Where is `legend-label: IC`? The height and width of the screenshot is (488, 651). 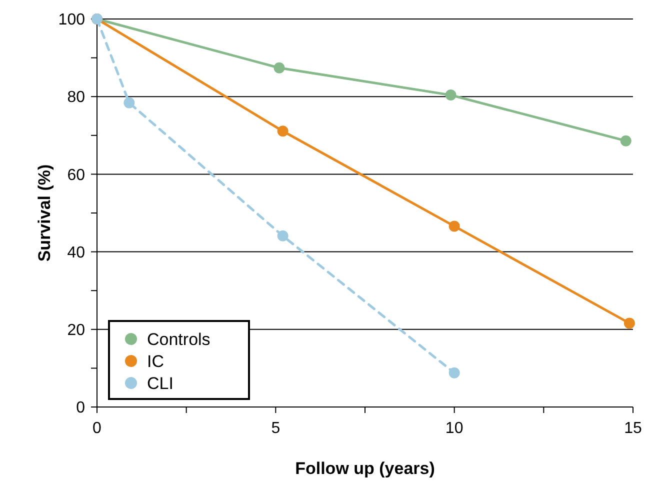
legend-label: IC is located at coordinates (155, 361).